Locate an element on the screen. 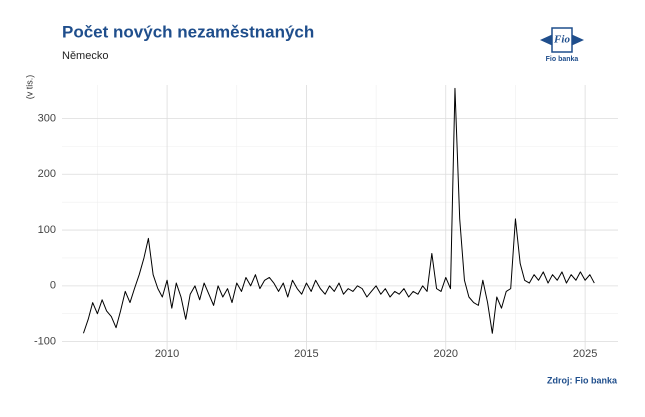  logo-box is located at coordinates (562, 40).